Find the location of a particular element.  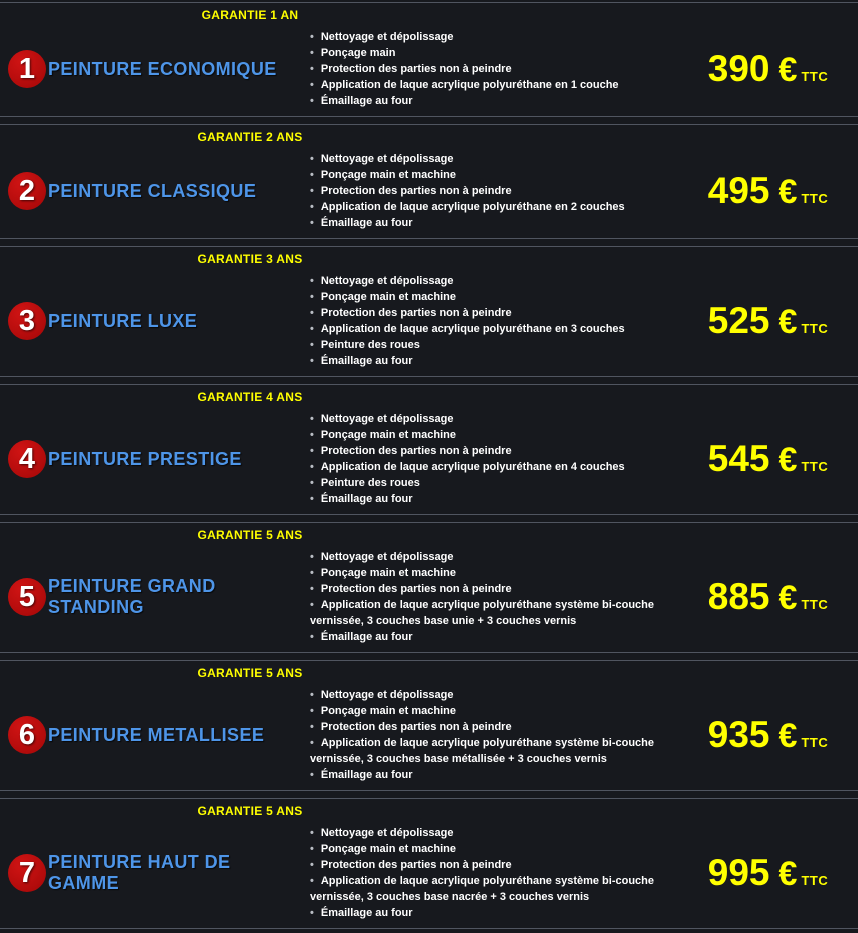

package-title-link: PEINTURE LUXE is located at coordinates (123, 320).